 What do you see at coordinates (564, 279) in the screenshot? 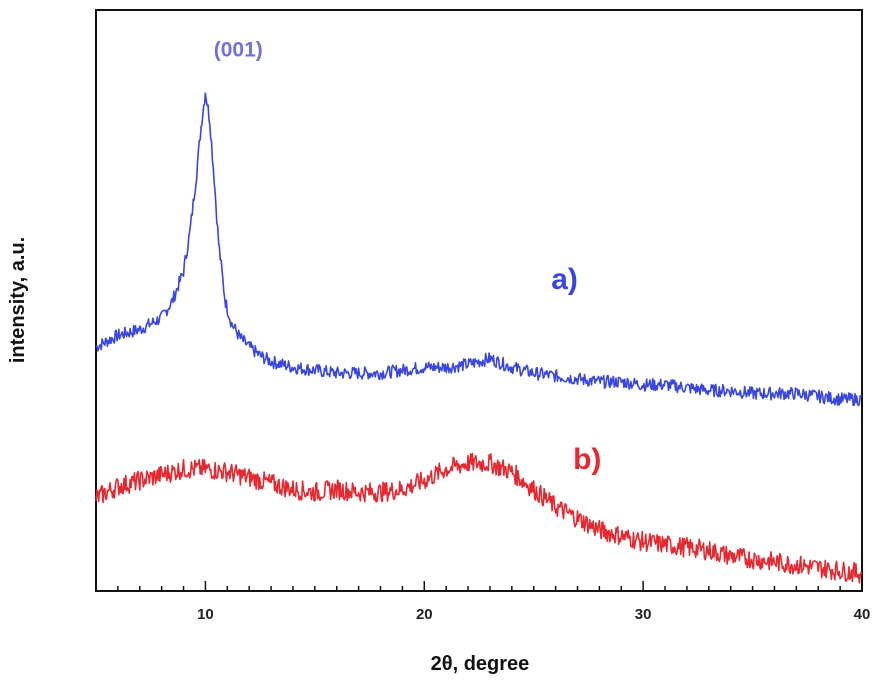
I see `series-label-a: a)` at bounding box center [564, 279].